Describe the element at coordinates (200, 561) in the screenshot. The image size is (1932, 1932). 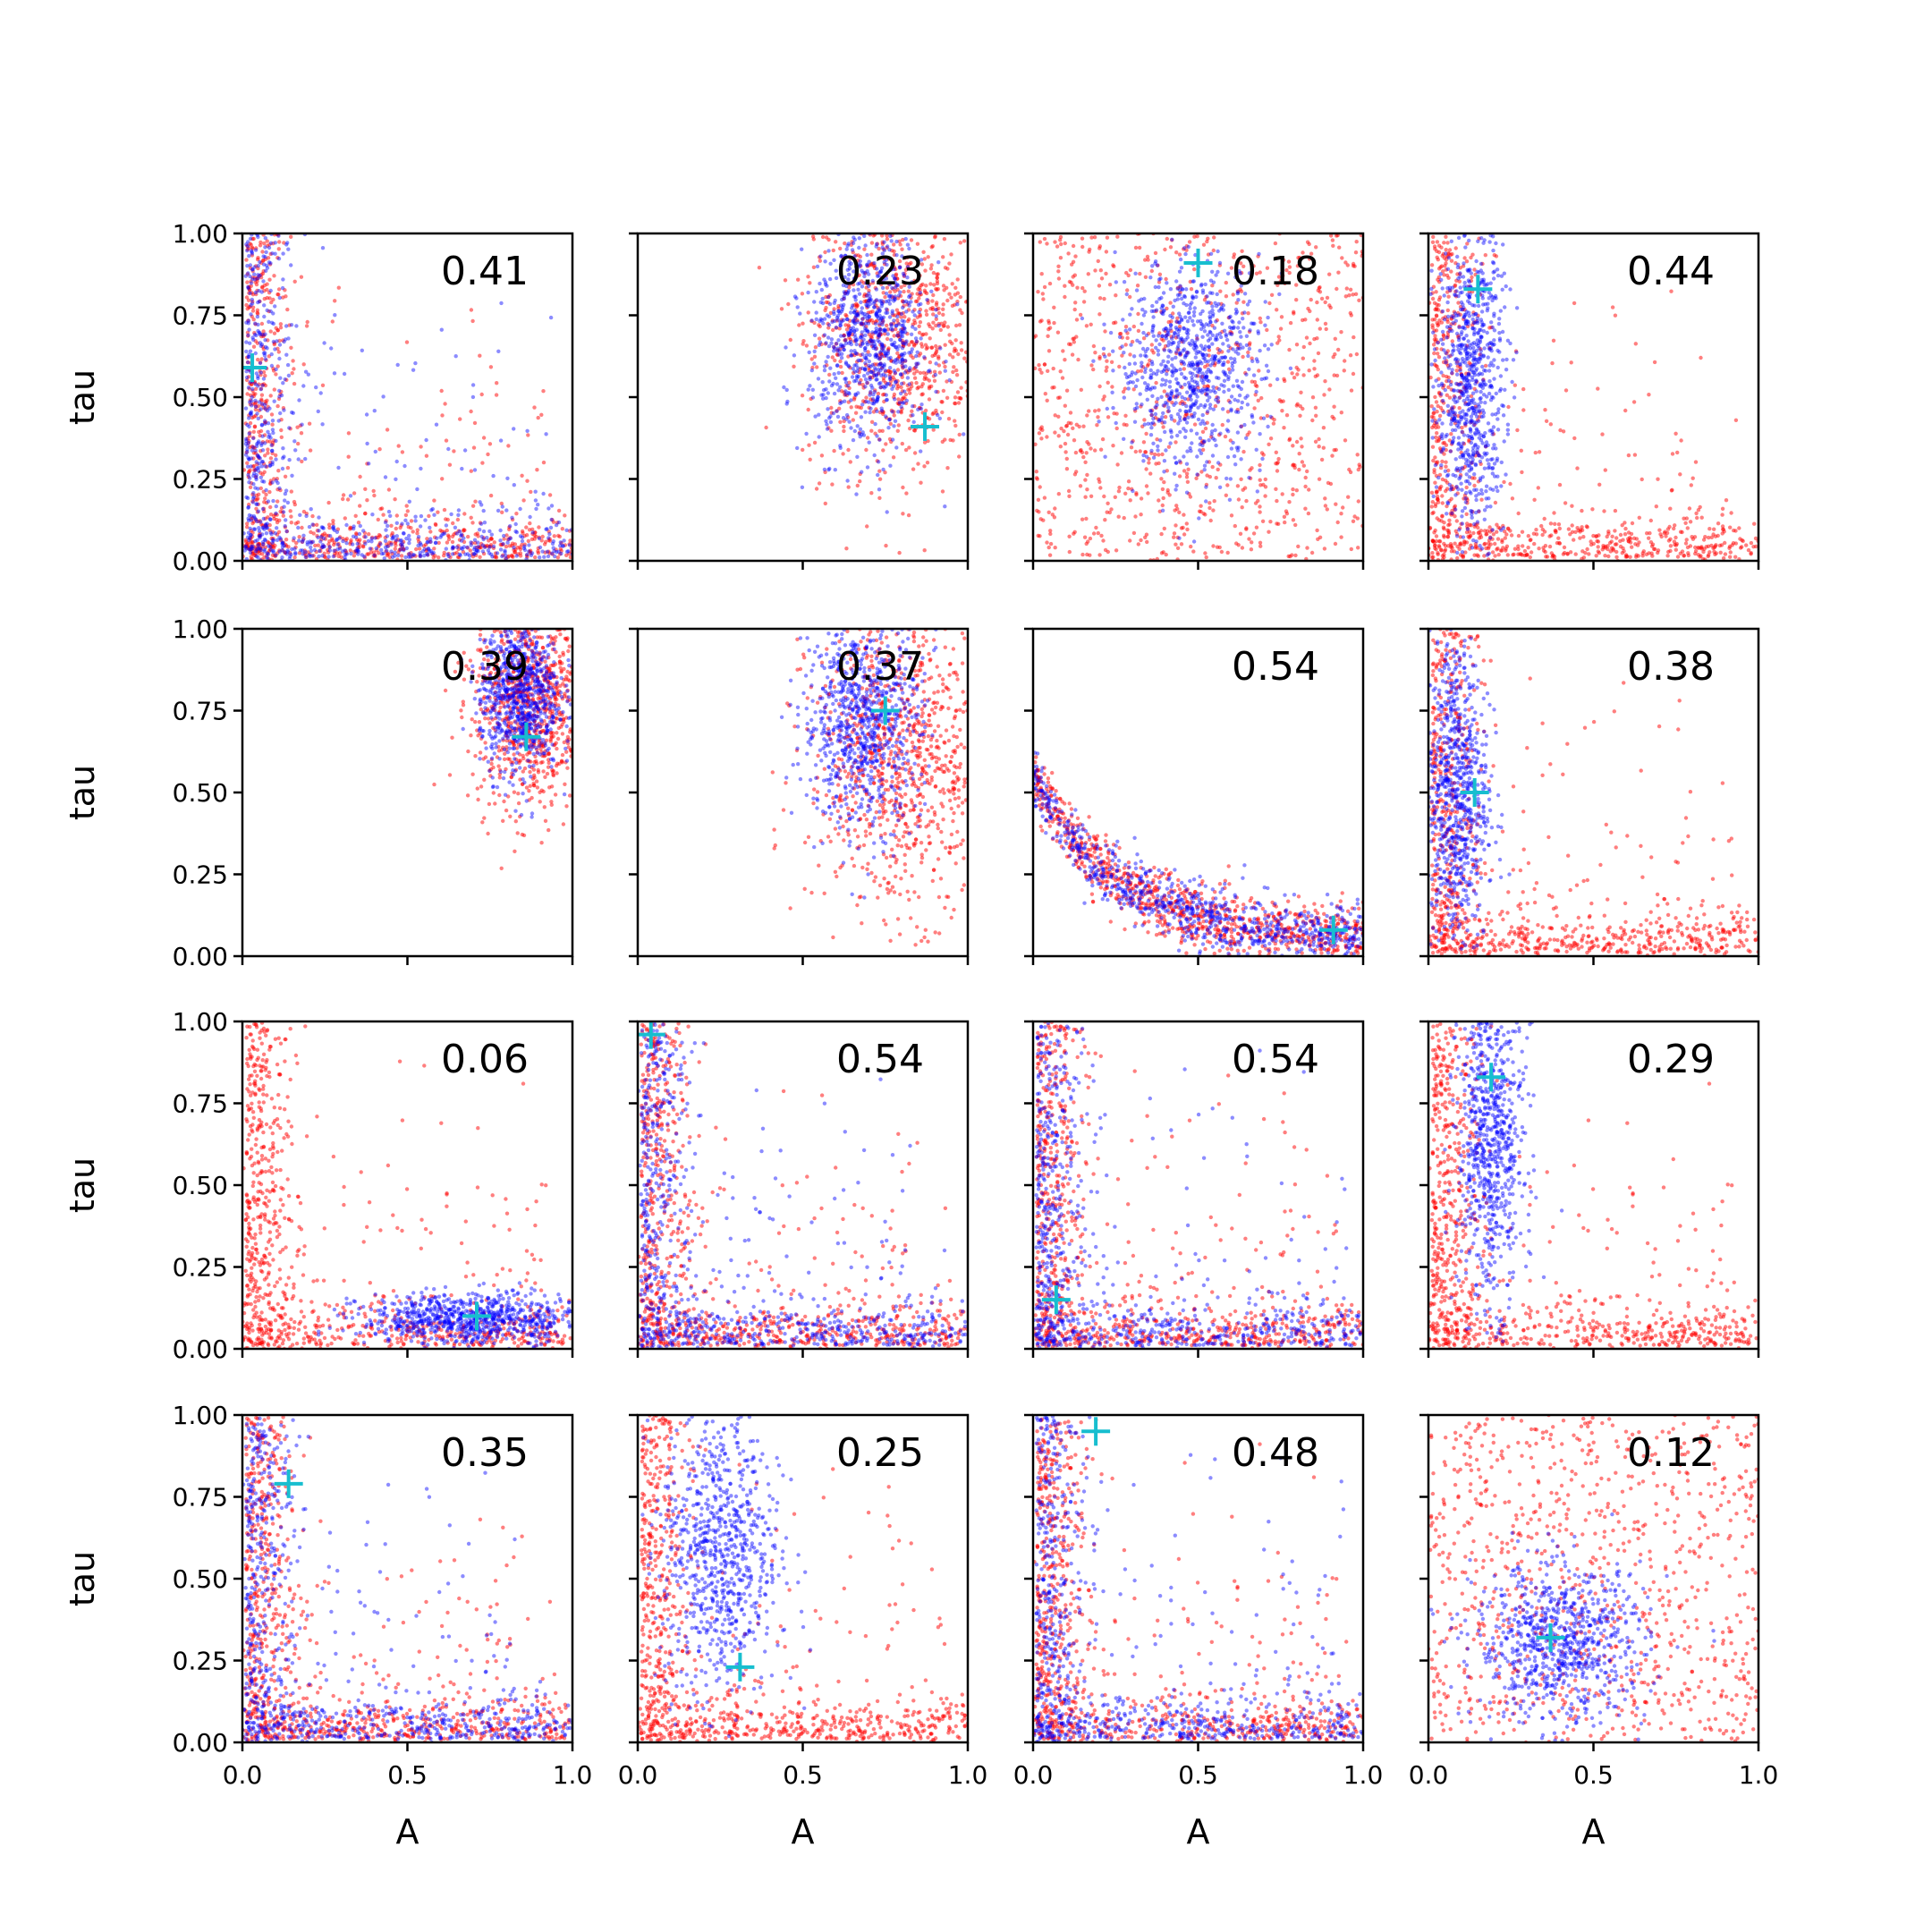
I see `y-tick-label: 0.00` at that location.